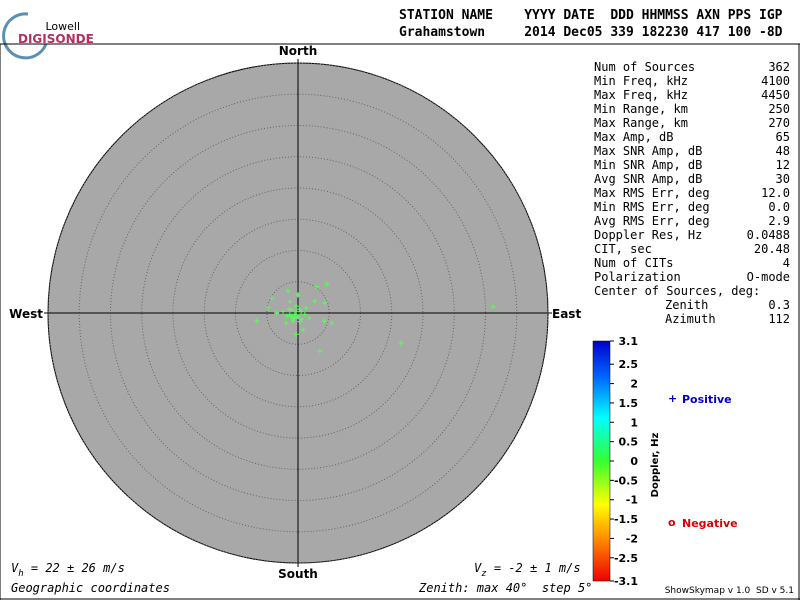 This screenshot has width=800, height=600. Describe the element at coordinates (629, 403) in the screenshot. I see `colorbar-tick-label: 1.5` at that location.